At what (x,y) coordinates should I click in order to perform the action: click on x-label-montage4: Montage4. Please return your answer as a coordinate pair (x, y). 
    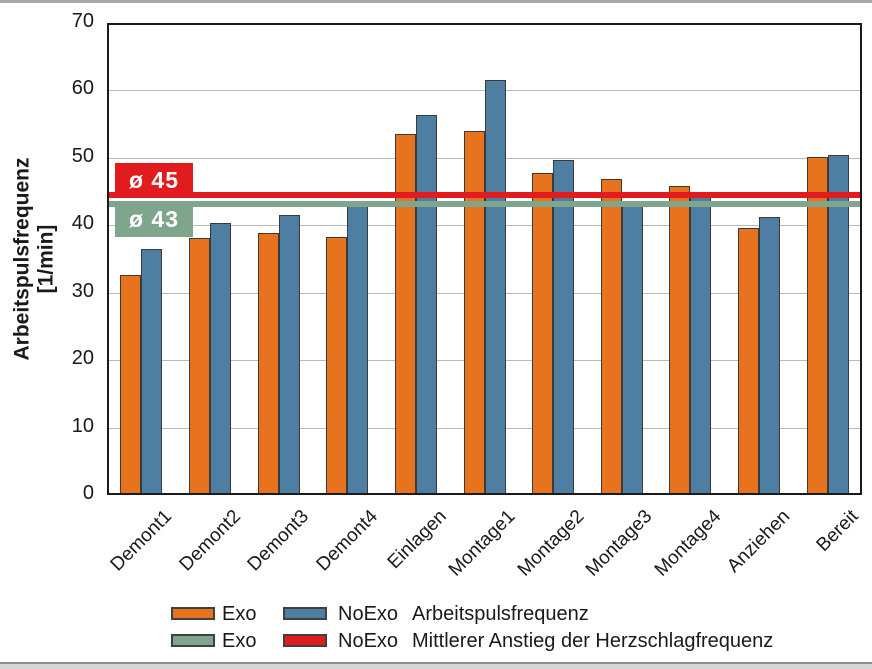
    Looking at the image, I should click on (688, 543).